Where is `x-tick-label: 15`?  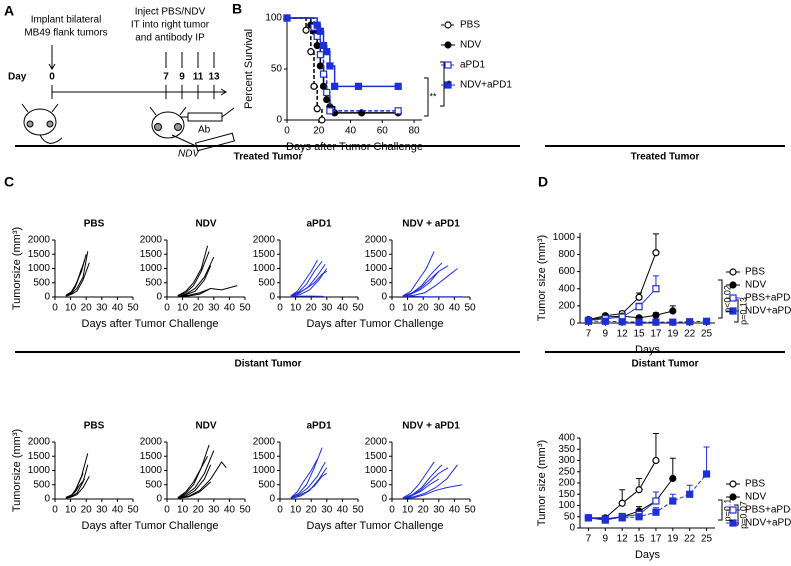
x-tick-label: 15 is located at coordinates (640, 539).